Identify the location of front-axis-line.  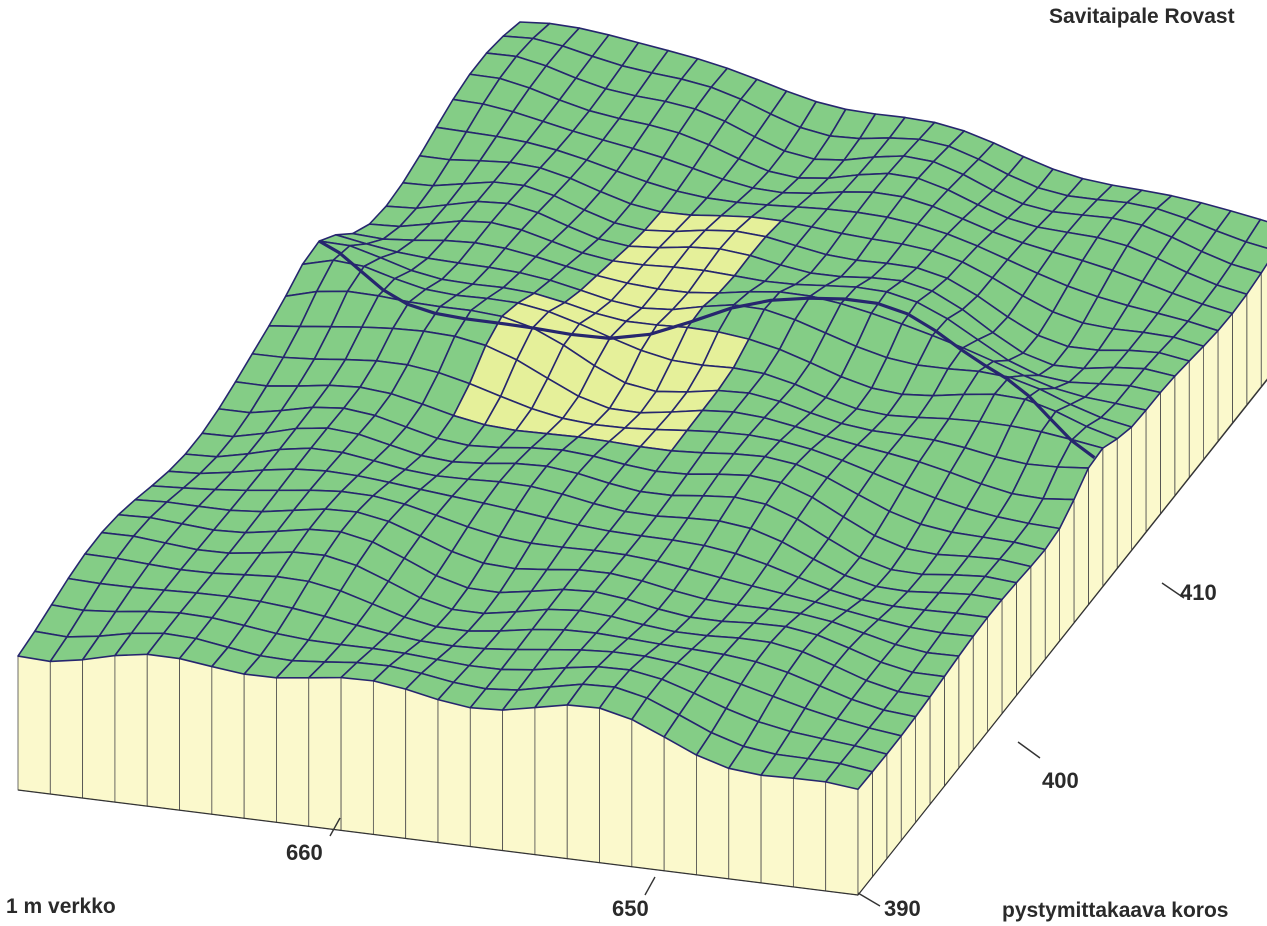
(438, 842).